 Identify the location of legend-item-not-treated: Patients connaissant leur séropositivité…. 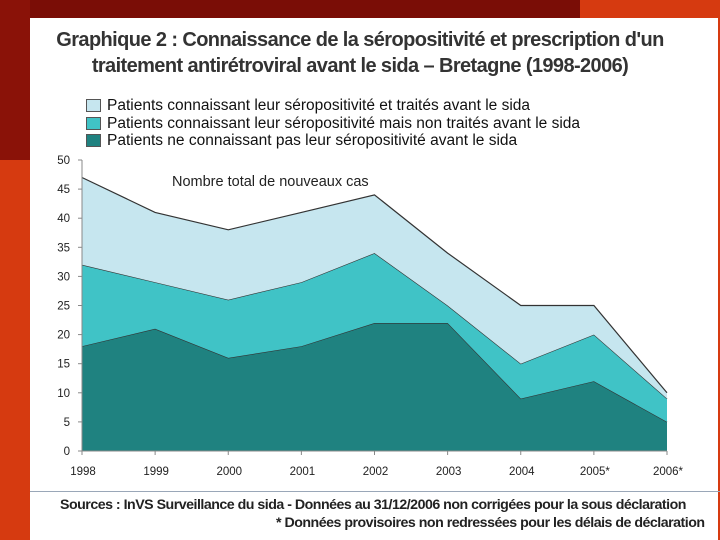
(333, 124).